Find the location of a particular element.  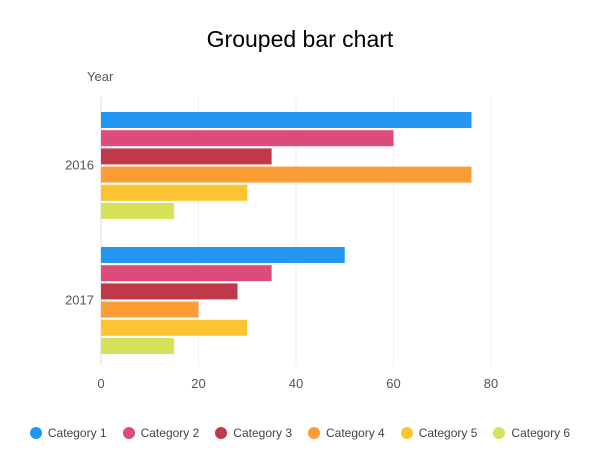

legend-item: Category 2 is located at coordinates (161, 433).